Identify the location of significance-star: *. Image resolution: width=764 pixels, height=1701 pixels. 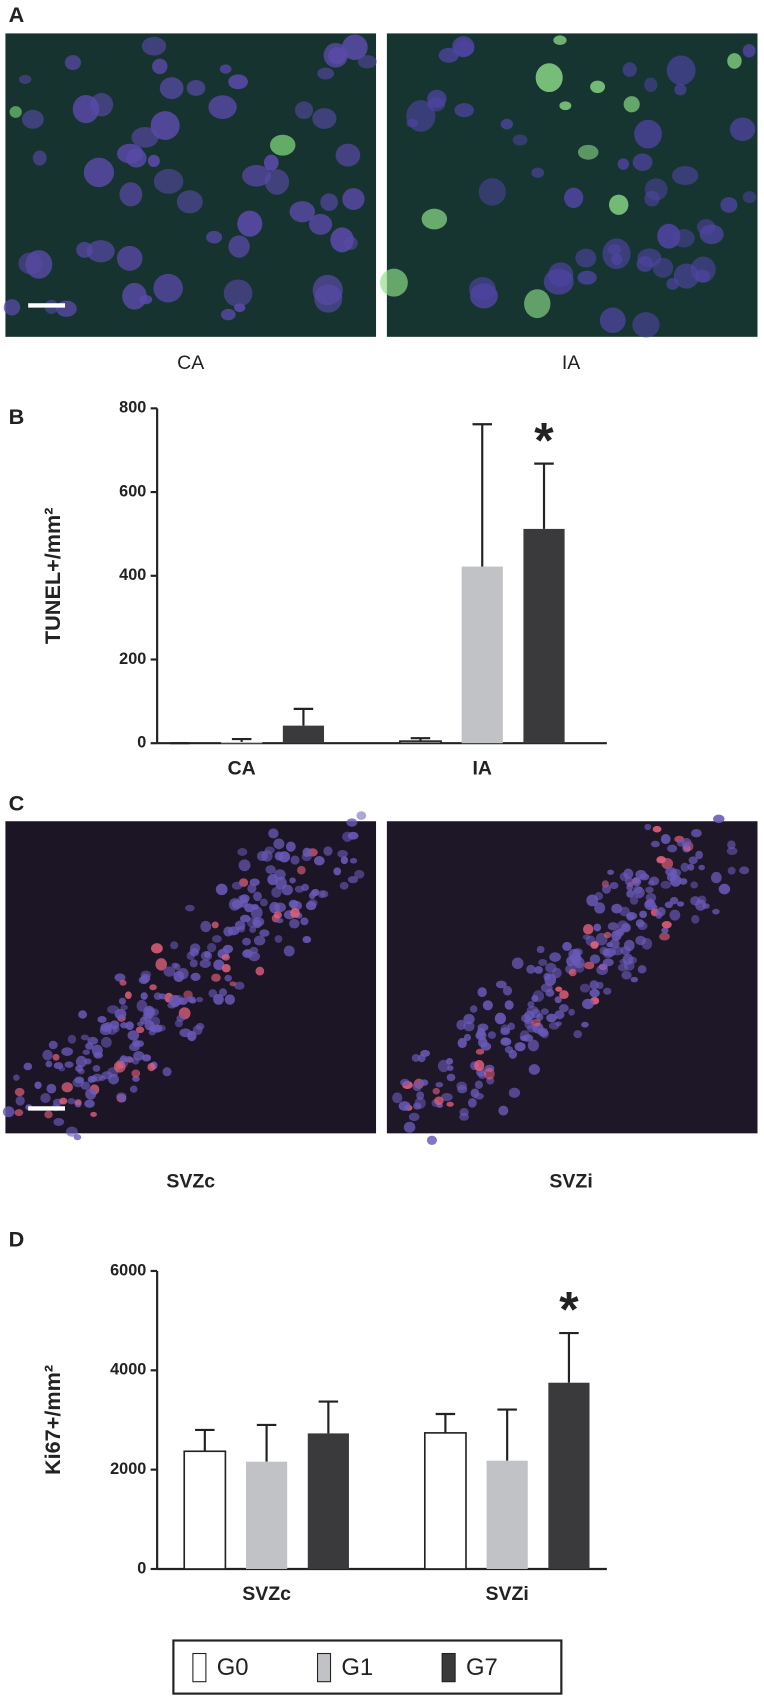
(569, 1310).